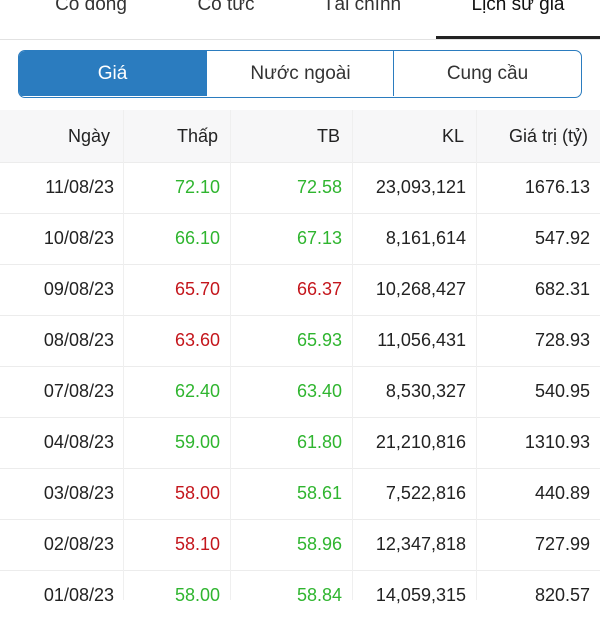 The width and height of the screenshot is (600, 621). What do you see at coordinates (319, 595) in the screenshot?
I see `cell: 58.84` at bounding box center [319, 595].